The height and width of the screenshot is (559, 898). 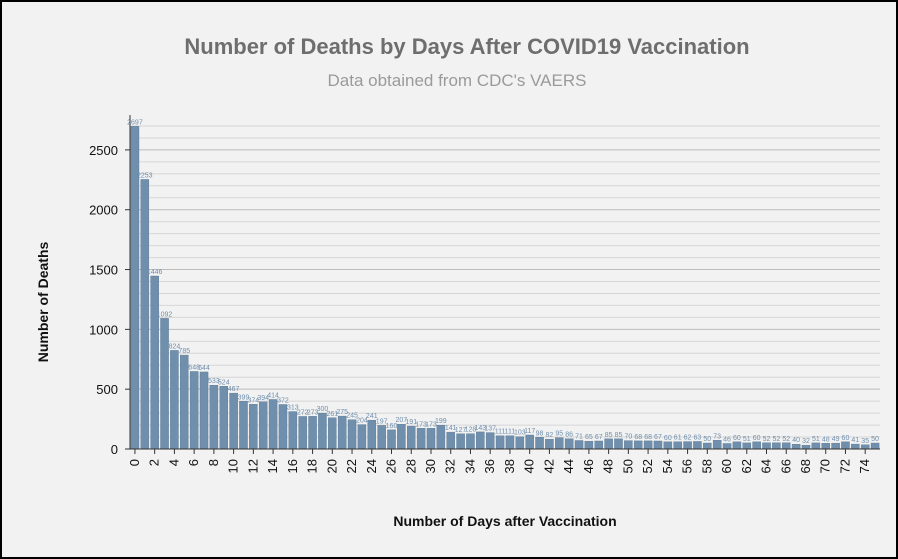 What do you see at coordinates (509, 466) in the screenshot?
I see `x-tick-label: 38` at bounding box center [509, 466].